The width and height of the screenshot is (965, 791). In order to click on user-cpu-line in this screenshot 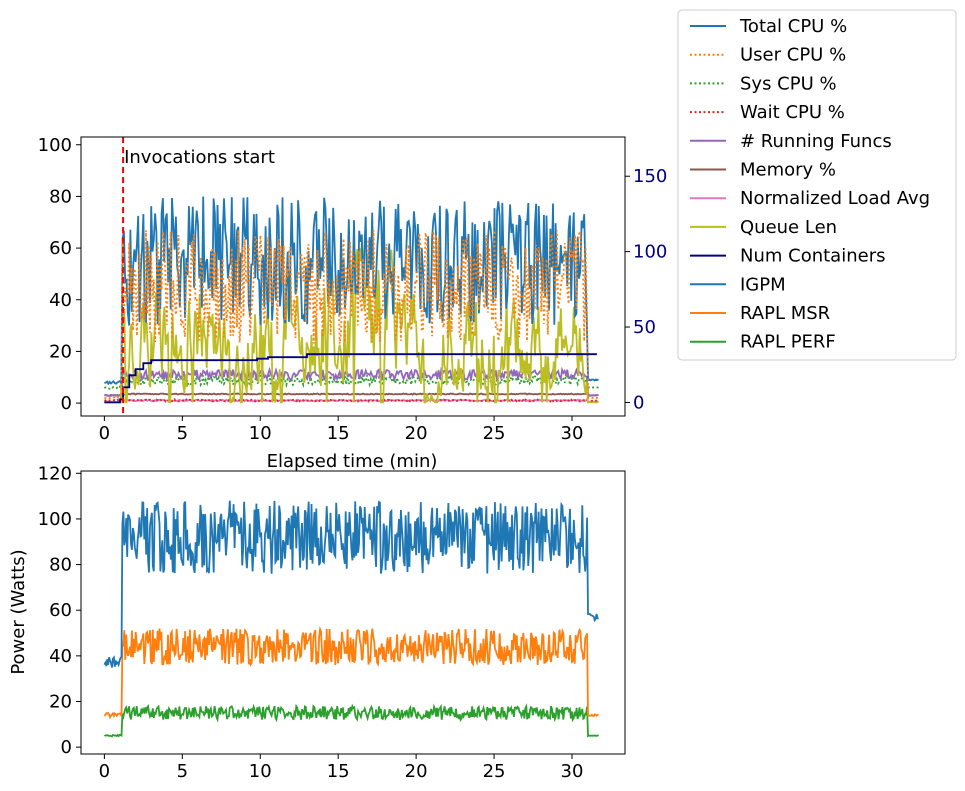, I will do `click(351, 315)`.